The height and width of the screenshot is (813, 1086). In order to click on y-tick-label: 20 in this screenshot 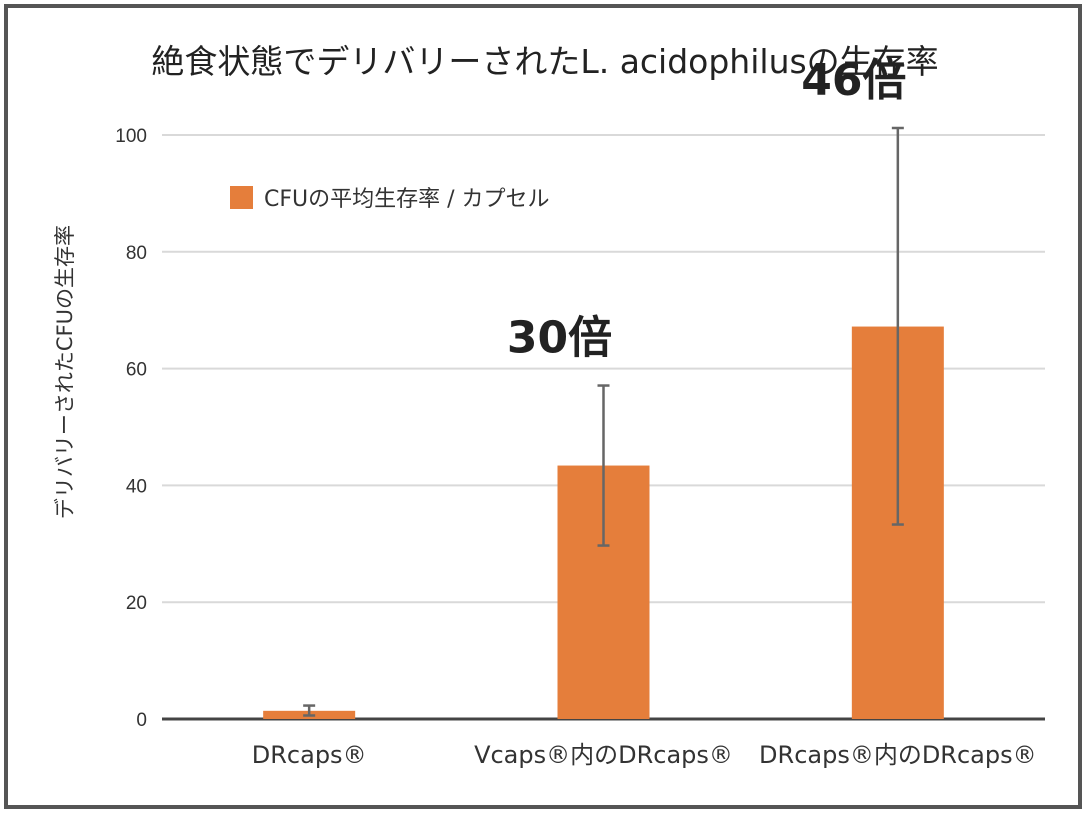, I will do `click(136, 603)`.